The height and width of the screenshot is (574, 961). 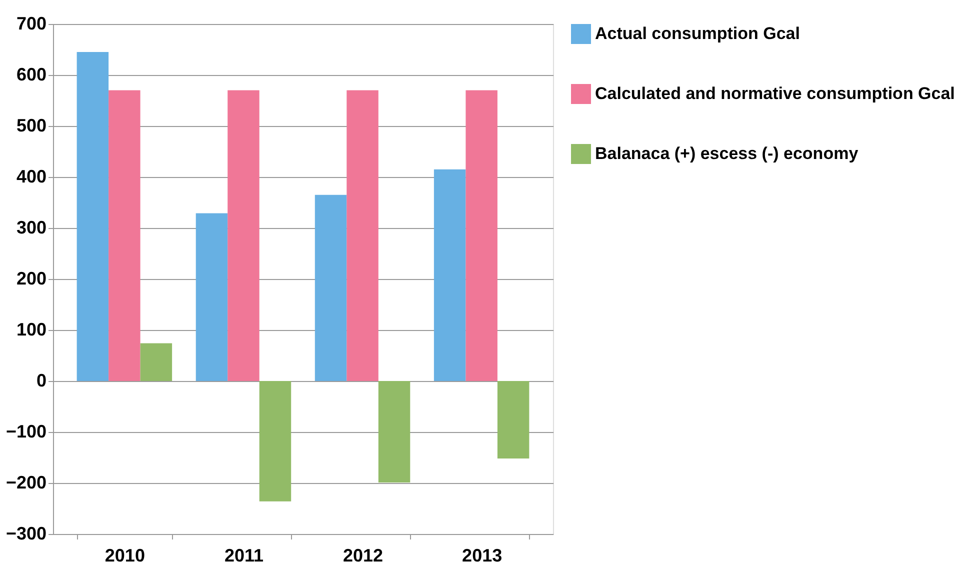 I want to click on legend-label: Calculated and normative consumption Gcal, so click(x=775, y=93).